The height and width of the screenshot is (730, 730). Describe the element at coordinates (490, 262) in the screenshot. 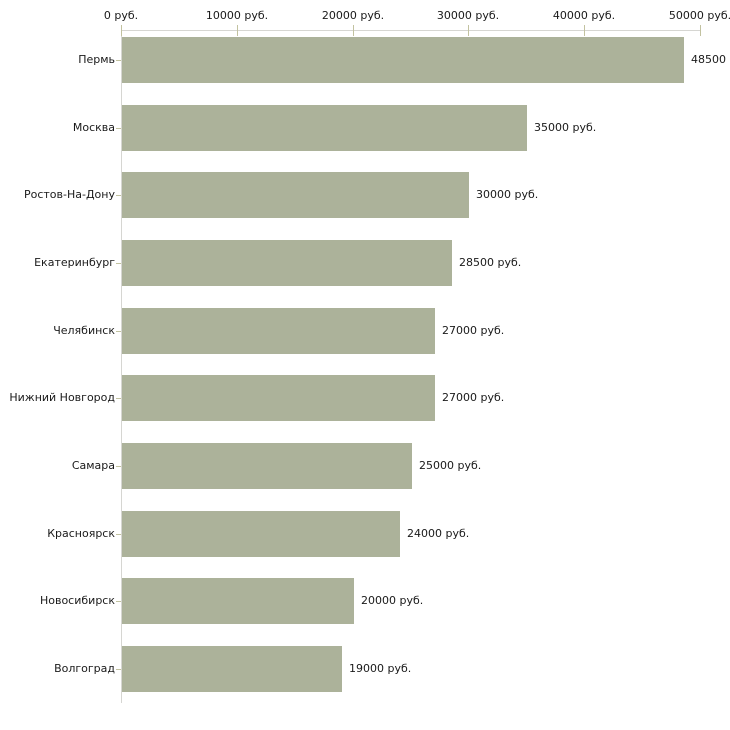

I see `value-label: 28500 руб.` at that location.